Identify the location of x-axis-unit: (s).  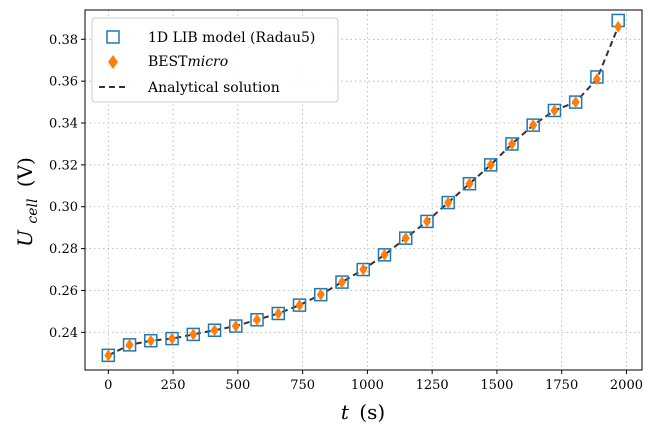
(372, 412).